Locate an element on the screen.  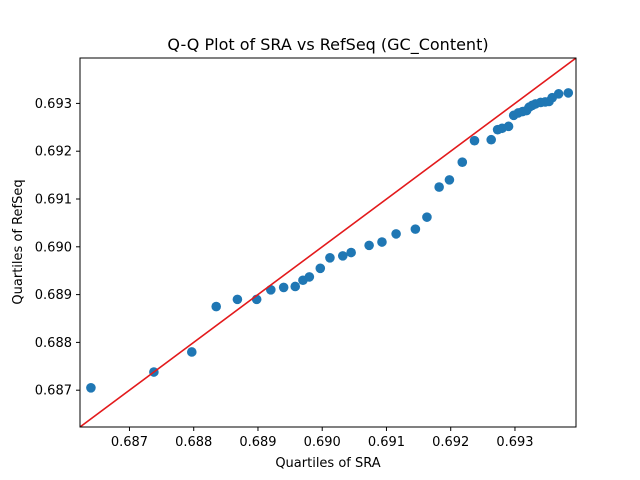
y-tick-label: 0.689 is located at coordinates (53, 295).